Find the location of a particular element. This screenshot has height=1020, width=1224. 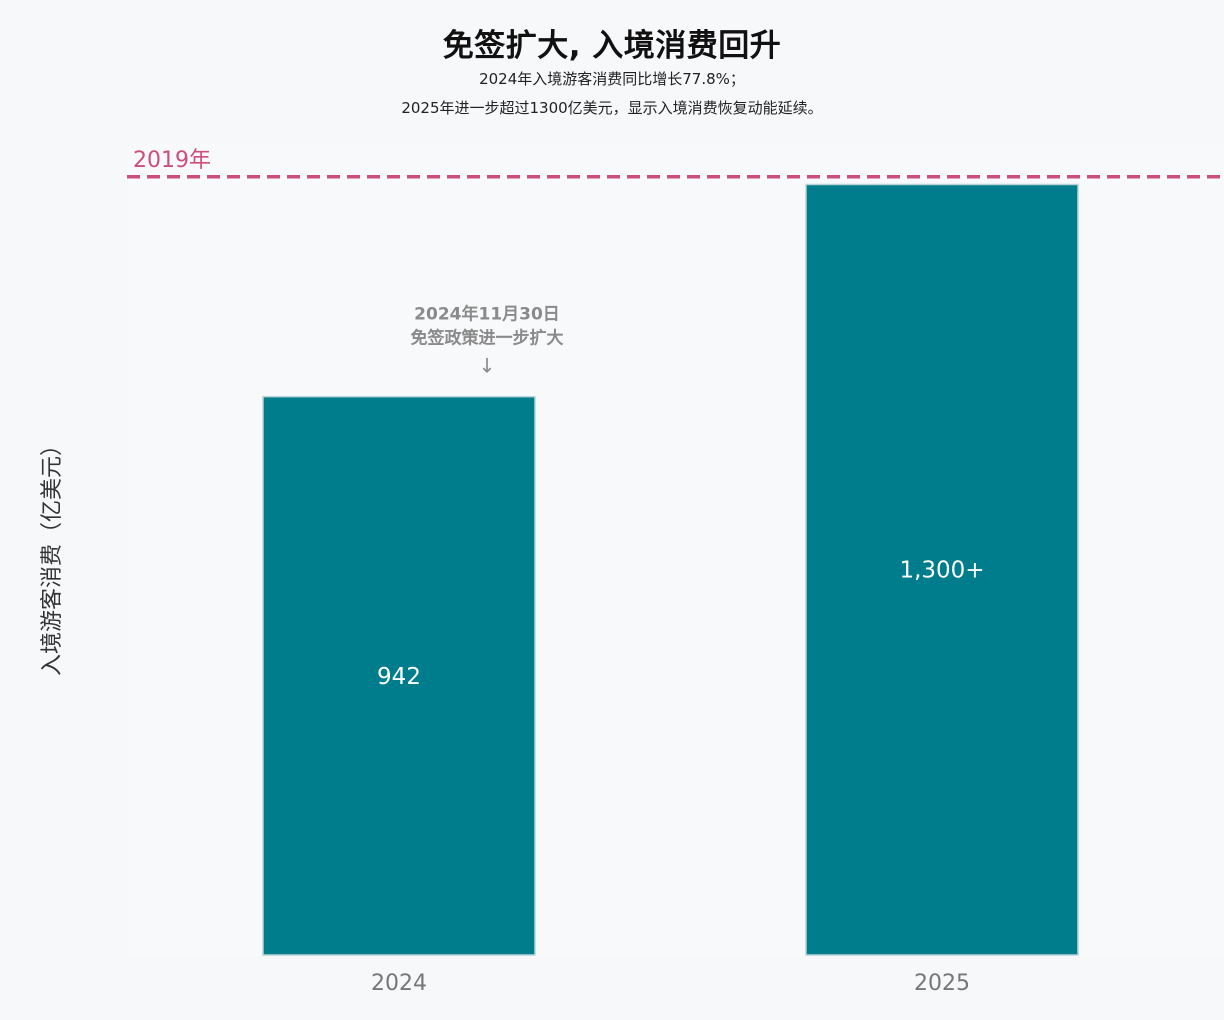

chart-title: 免签扩大, 入境消费回升 is located at coordinates (612, 46).